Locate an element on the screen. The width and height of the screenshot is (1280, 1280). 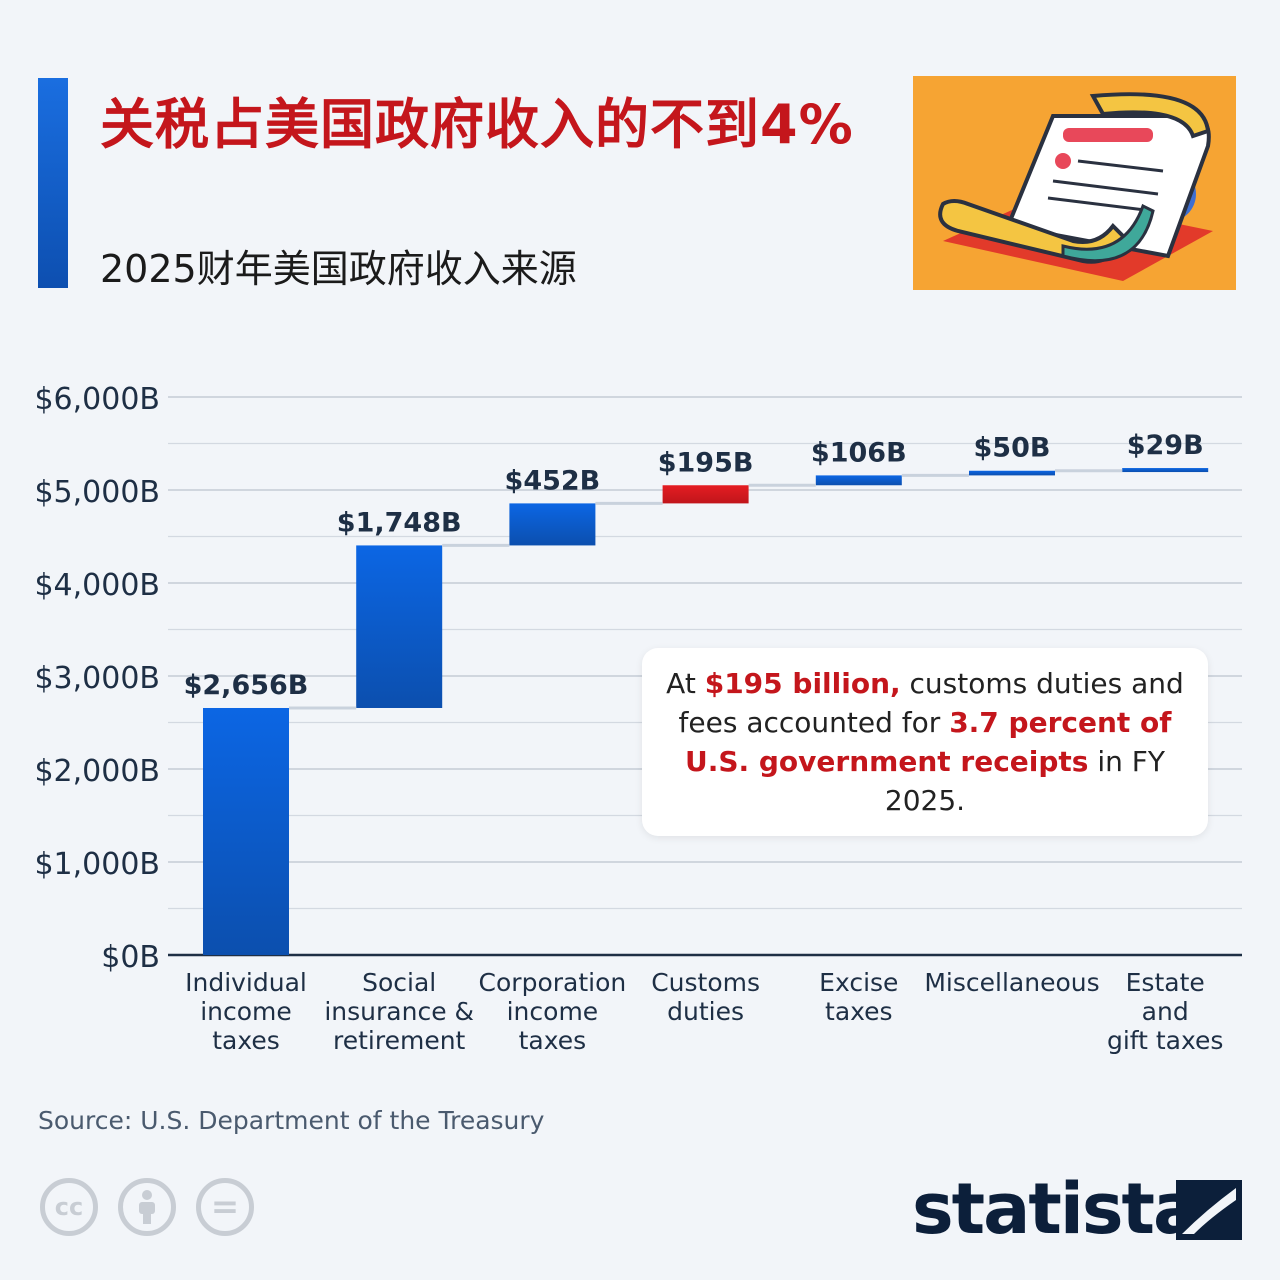
page-subtitle: 2025财年美国政府收入来源 is located at coordinates (338, 269).